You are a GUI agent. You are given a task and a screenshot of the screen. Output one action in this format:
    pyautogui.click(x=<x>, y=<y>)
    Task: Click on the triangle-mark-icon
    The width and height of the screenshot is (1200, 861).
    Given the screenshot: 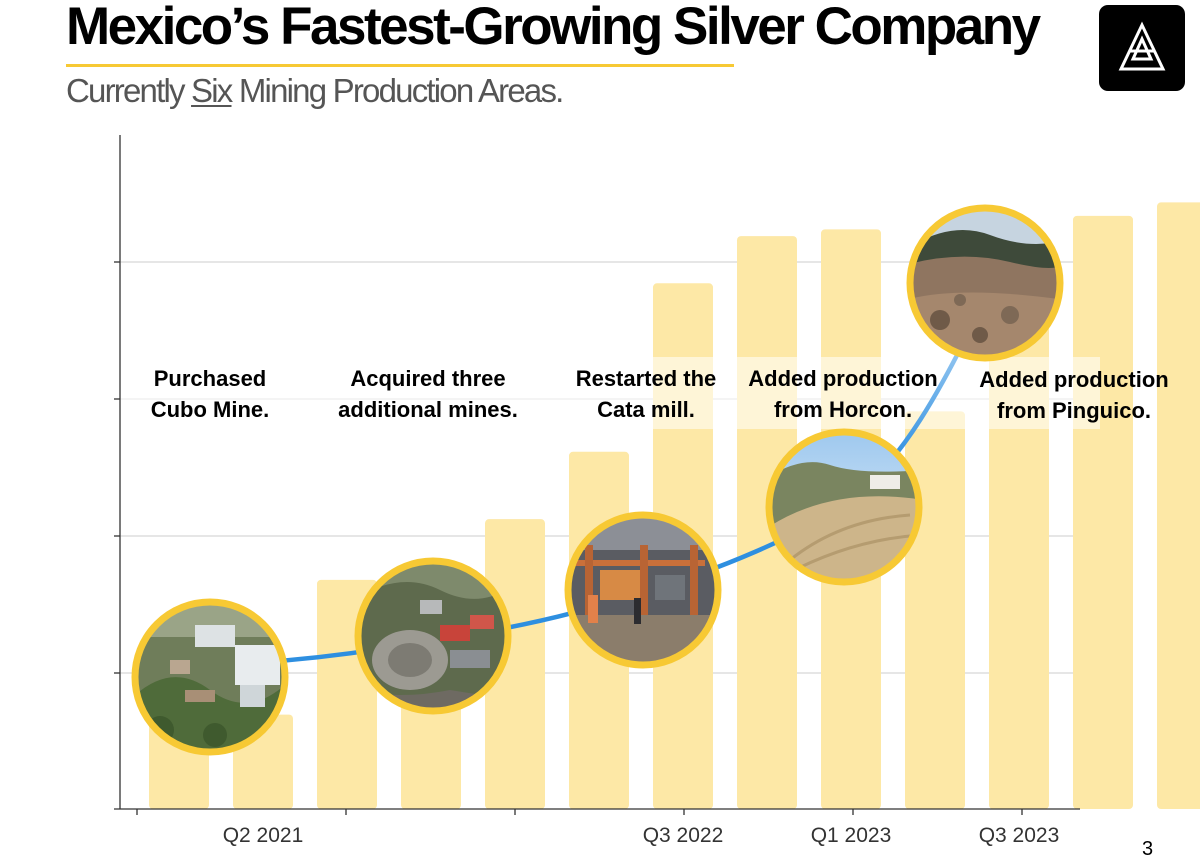 What is the action you would take?
    pyautogui.click(x=1142, y=46)
    